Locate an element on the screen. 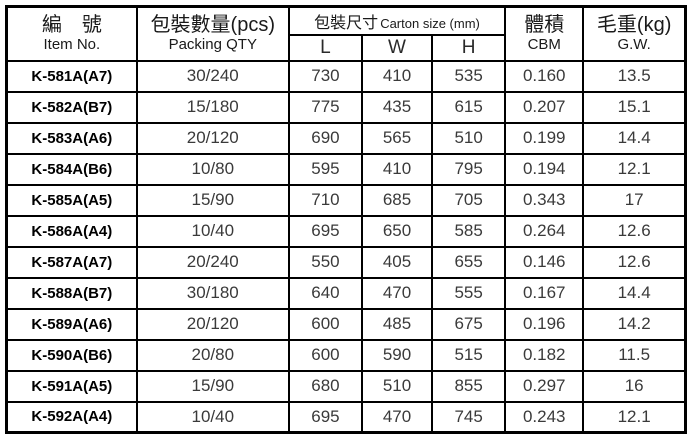 The height and width of the screenshot is (442, 692). cbm-cell: 0.196 is located at coordinates (544, 324).